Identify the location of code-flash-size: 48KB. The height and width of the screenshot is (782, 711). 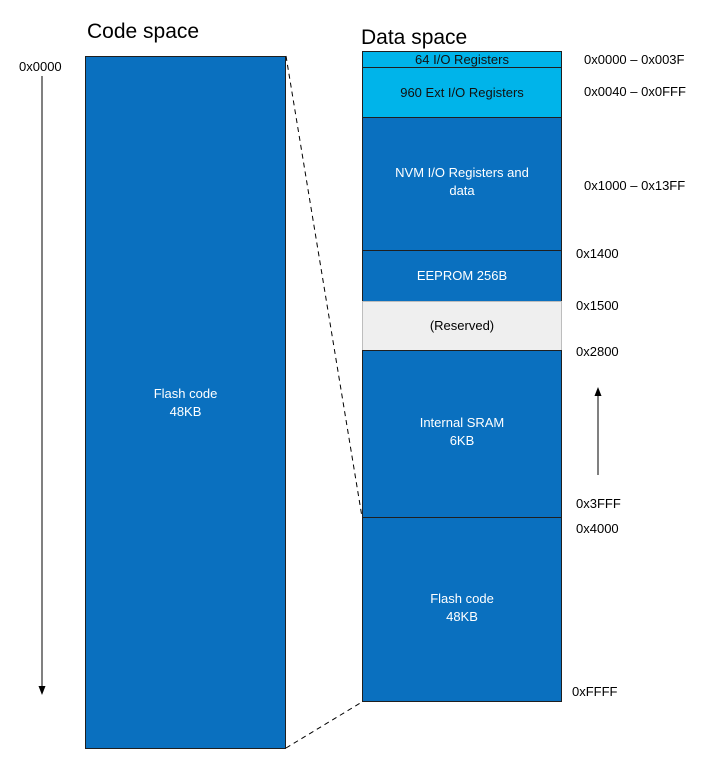
(185, 411).